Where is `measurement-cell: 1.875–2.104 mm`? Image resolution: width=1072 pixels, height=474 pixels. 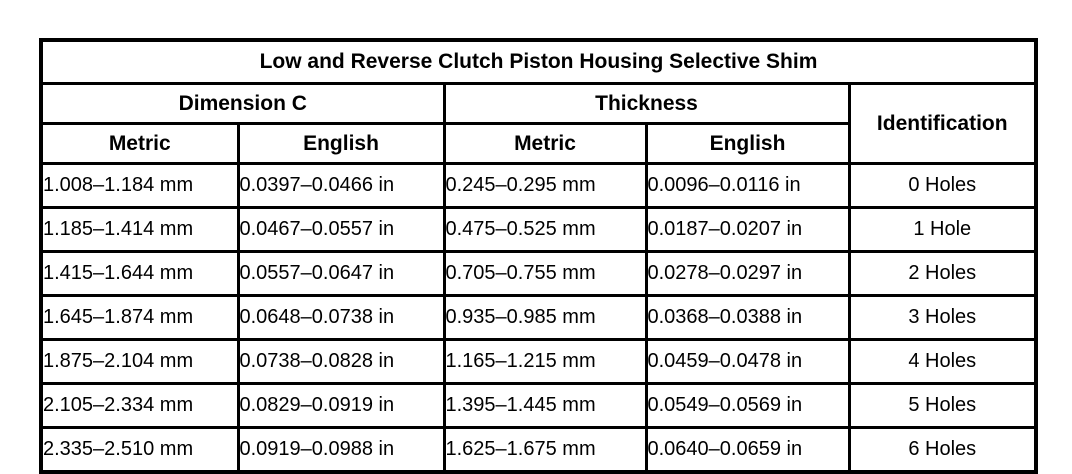 measurement-cell: 1.875–2.104 mm is located at coordinates (139, 361).